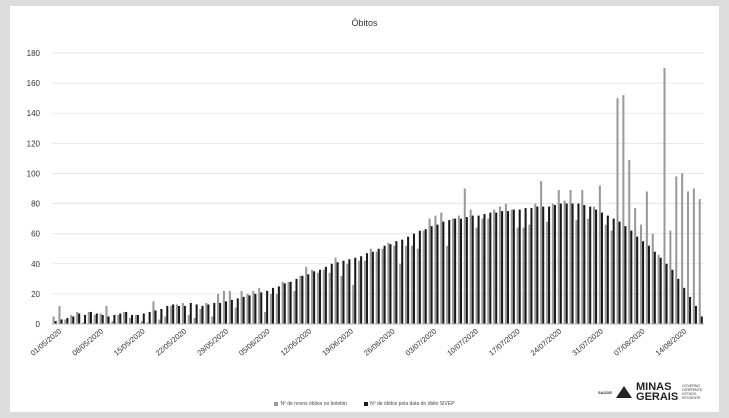 The width and height of the screenshot is (729, 418). I want to click on chart-title: Óbitos, so click(364, 23).